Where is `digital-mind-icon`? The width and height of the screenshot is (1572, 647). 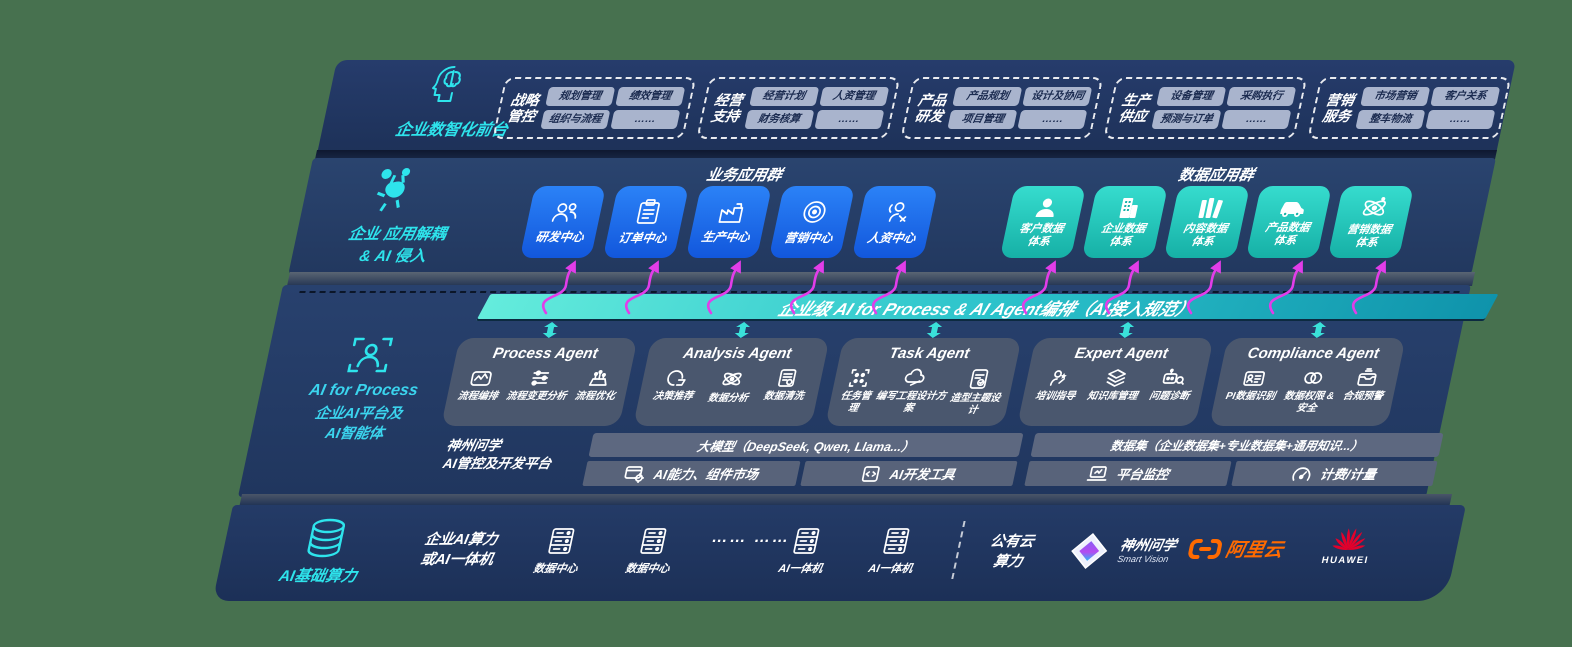 digital-mind-icon is located at coordinates (449, 91).